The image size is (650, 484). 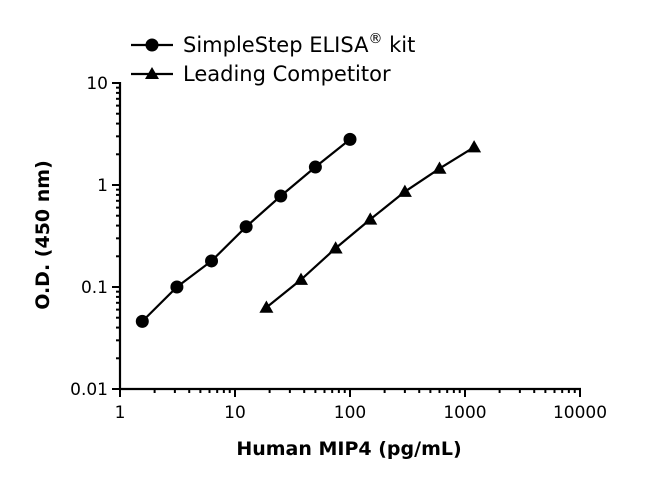 I want to click on y-axis-title: O.D. (450 nm), so click(x=43, y=235).